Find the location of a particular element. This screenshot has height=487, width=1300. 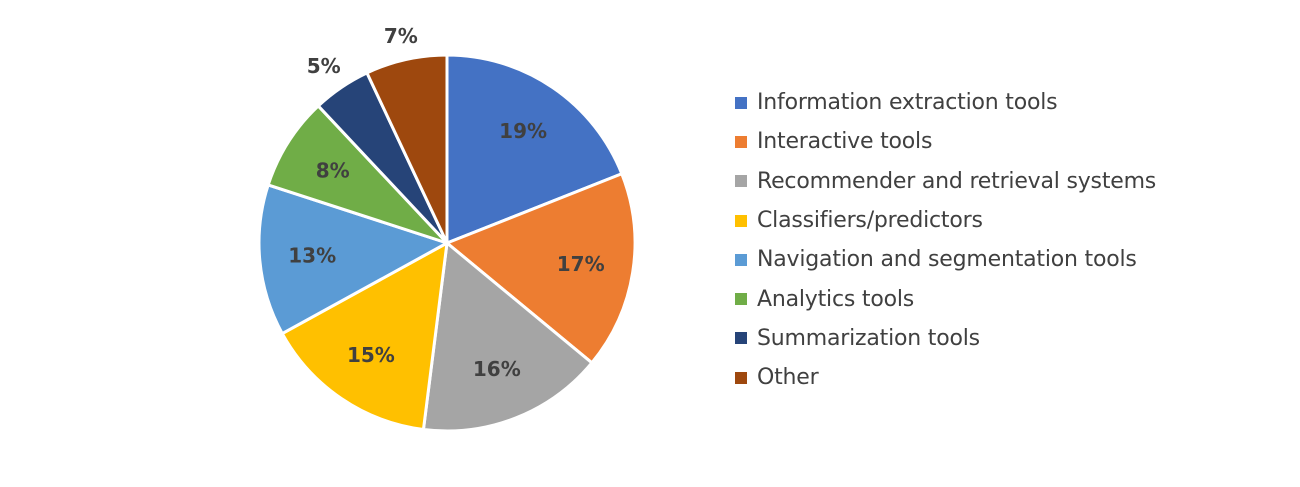

legend-item-summarization-tools: Summarization tools is located at coordinates (945, 338).